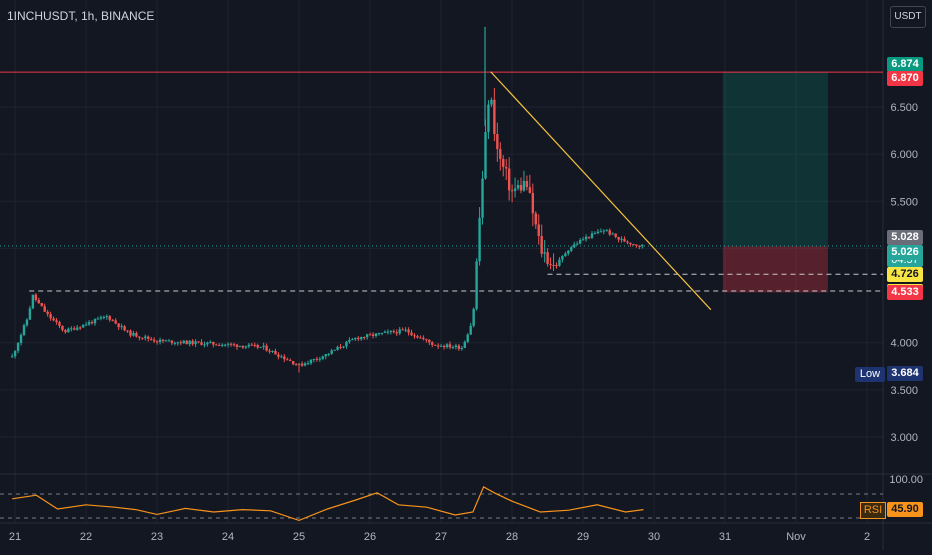 This screenshot has height=555, width=932. Describe the element at coordinates (904, 155) in the screenshot. I see `y-tick-label: 6.000` at that location.